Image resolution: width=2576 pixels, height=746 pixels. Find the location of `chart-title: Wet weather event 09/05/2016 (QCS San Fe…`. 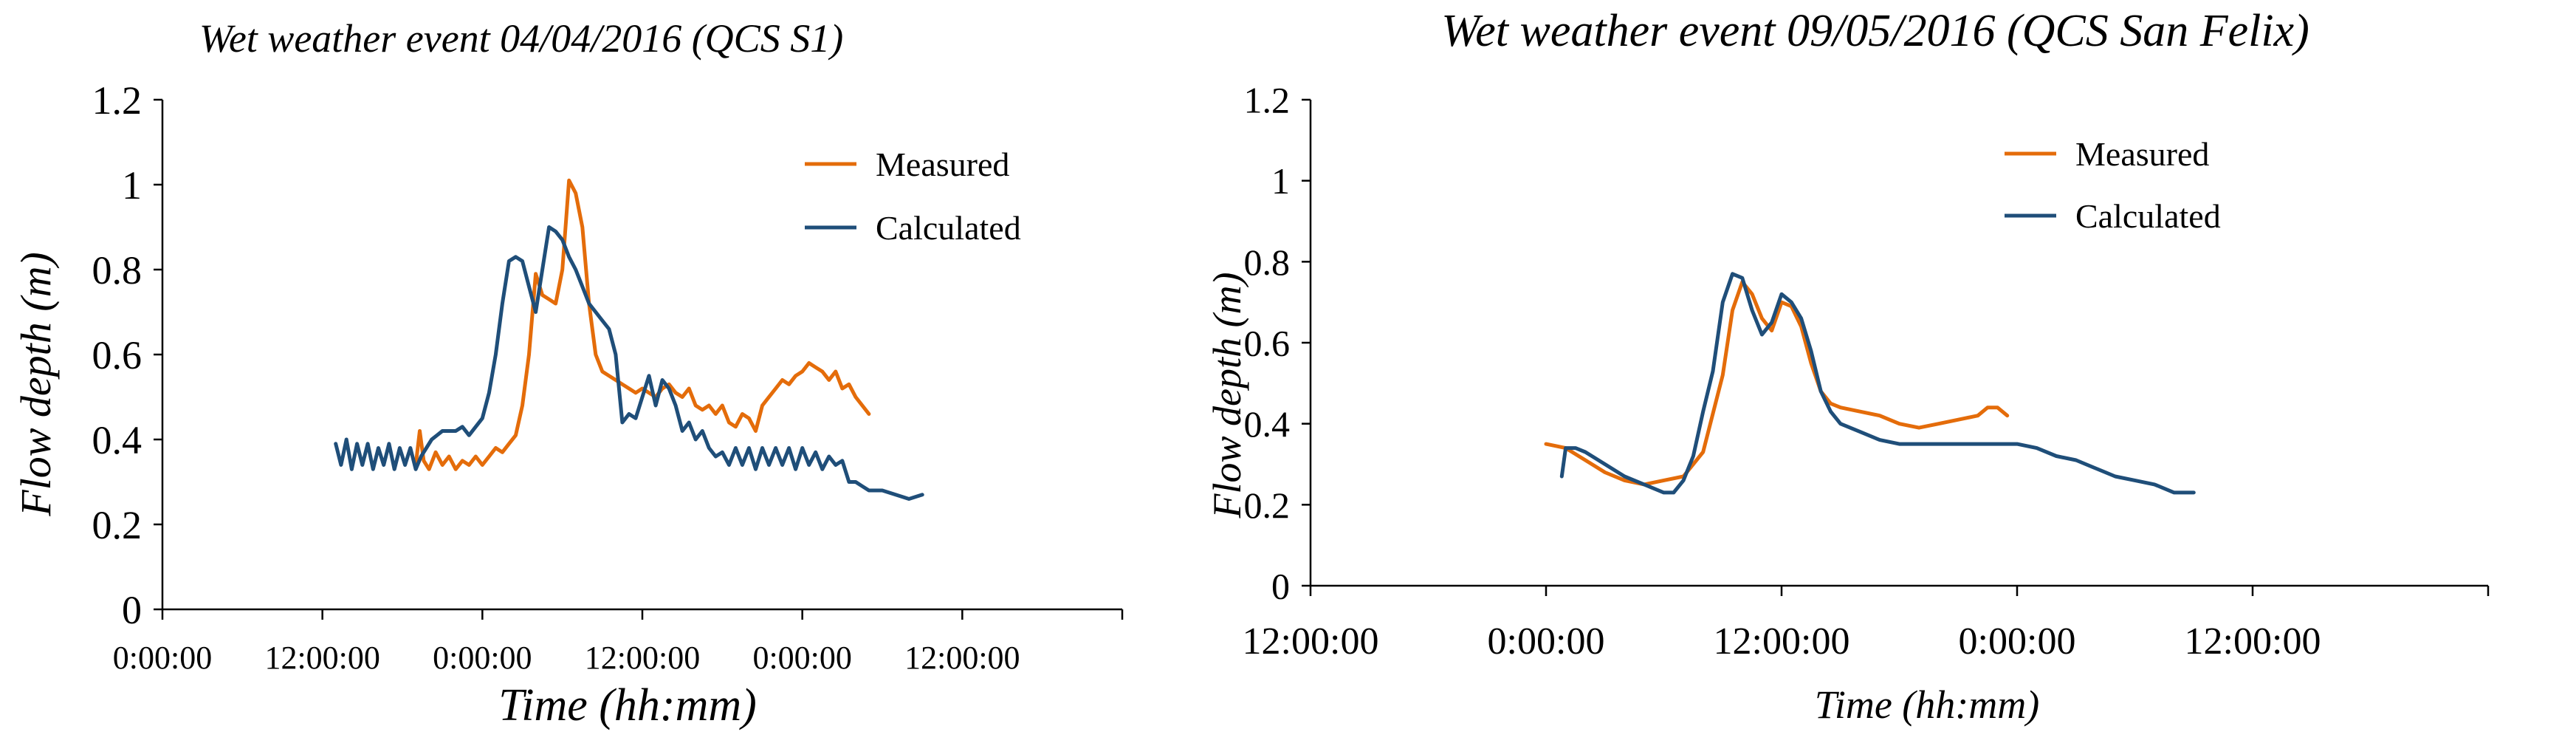

chart-title: Wet weather event 09/05/2016 (QCS San Fe… is located at coordinates (1875, 31).